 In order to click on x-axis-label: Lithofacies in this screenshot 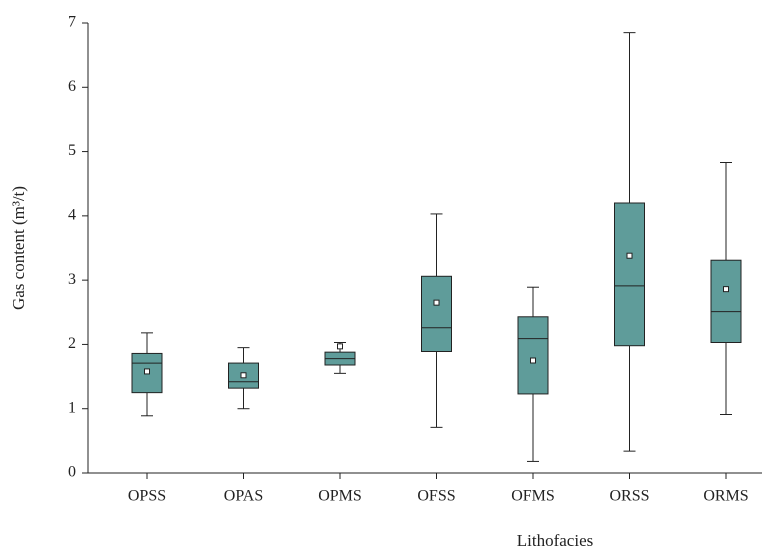, I will do `click(555, 540)`.